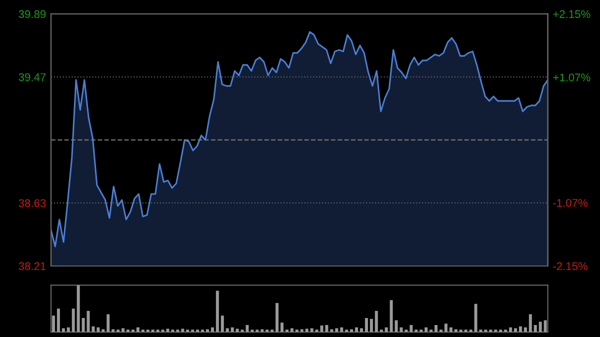 This screenshot has width=600, height=337. I want to click on y-tick-label: 39.47, so click(32, 77).